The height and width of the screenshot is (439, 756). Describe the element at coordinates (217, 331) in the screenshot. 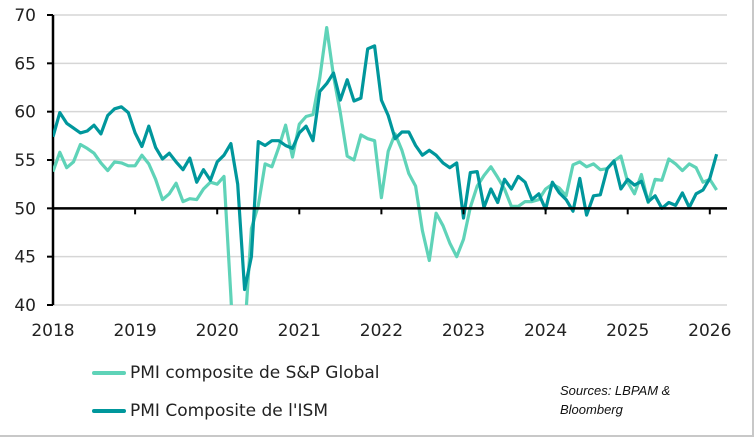

I see `x-tick-label: 2020` at that location.